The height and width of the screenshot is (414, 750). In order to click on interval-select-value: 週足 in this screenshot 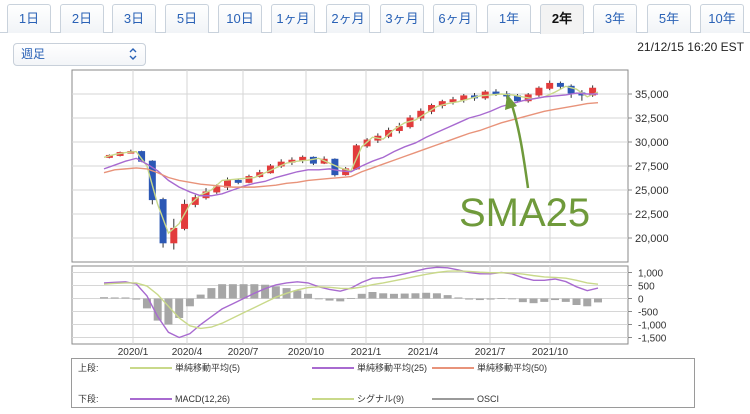, I will do `click(33, 54)`.